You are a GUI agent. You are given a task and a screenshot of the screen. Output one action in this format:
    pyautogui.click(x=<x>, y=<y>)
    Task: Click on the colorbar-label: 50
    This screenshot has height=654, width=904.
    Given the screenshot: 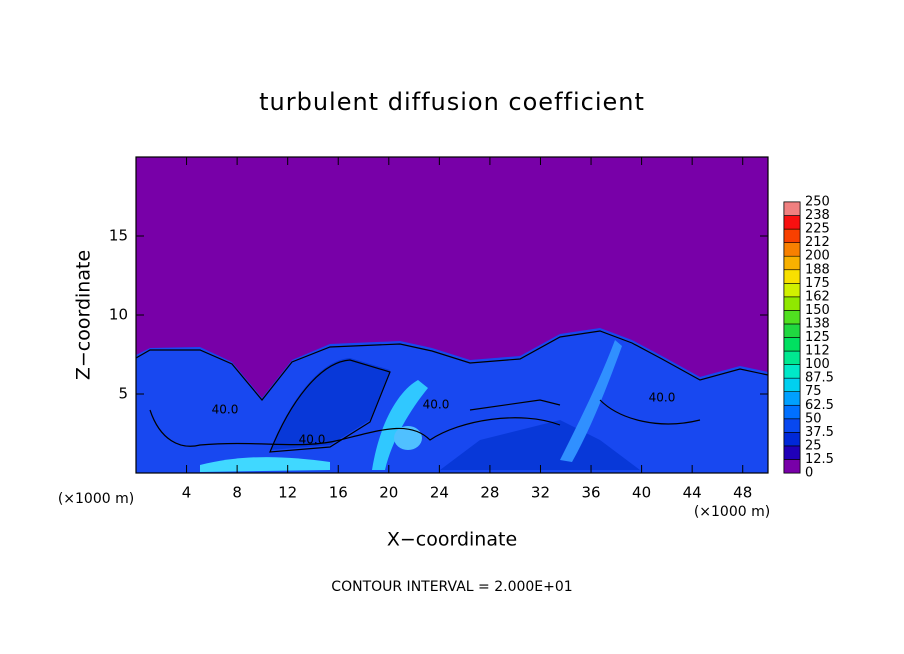 What is the action you would take?
    pyautogui.click(x=813, y=418)
    